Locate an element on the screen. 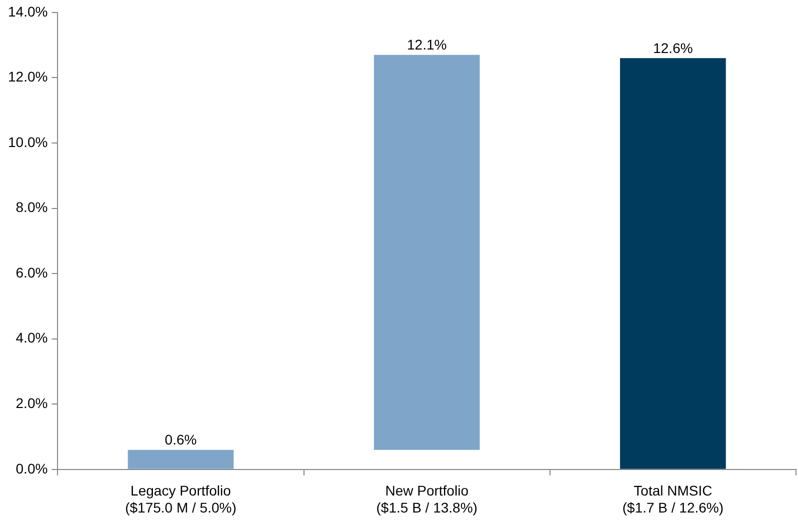  y-tick-label: 10.0% is located at coordinates (28, 142).